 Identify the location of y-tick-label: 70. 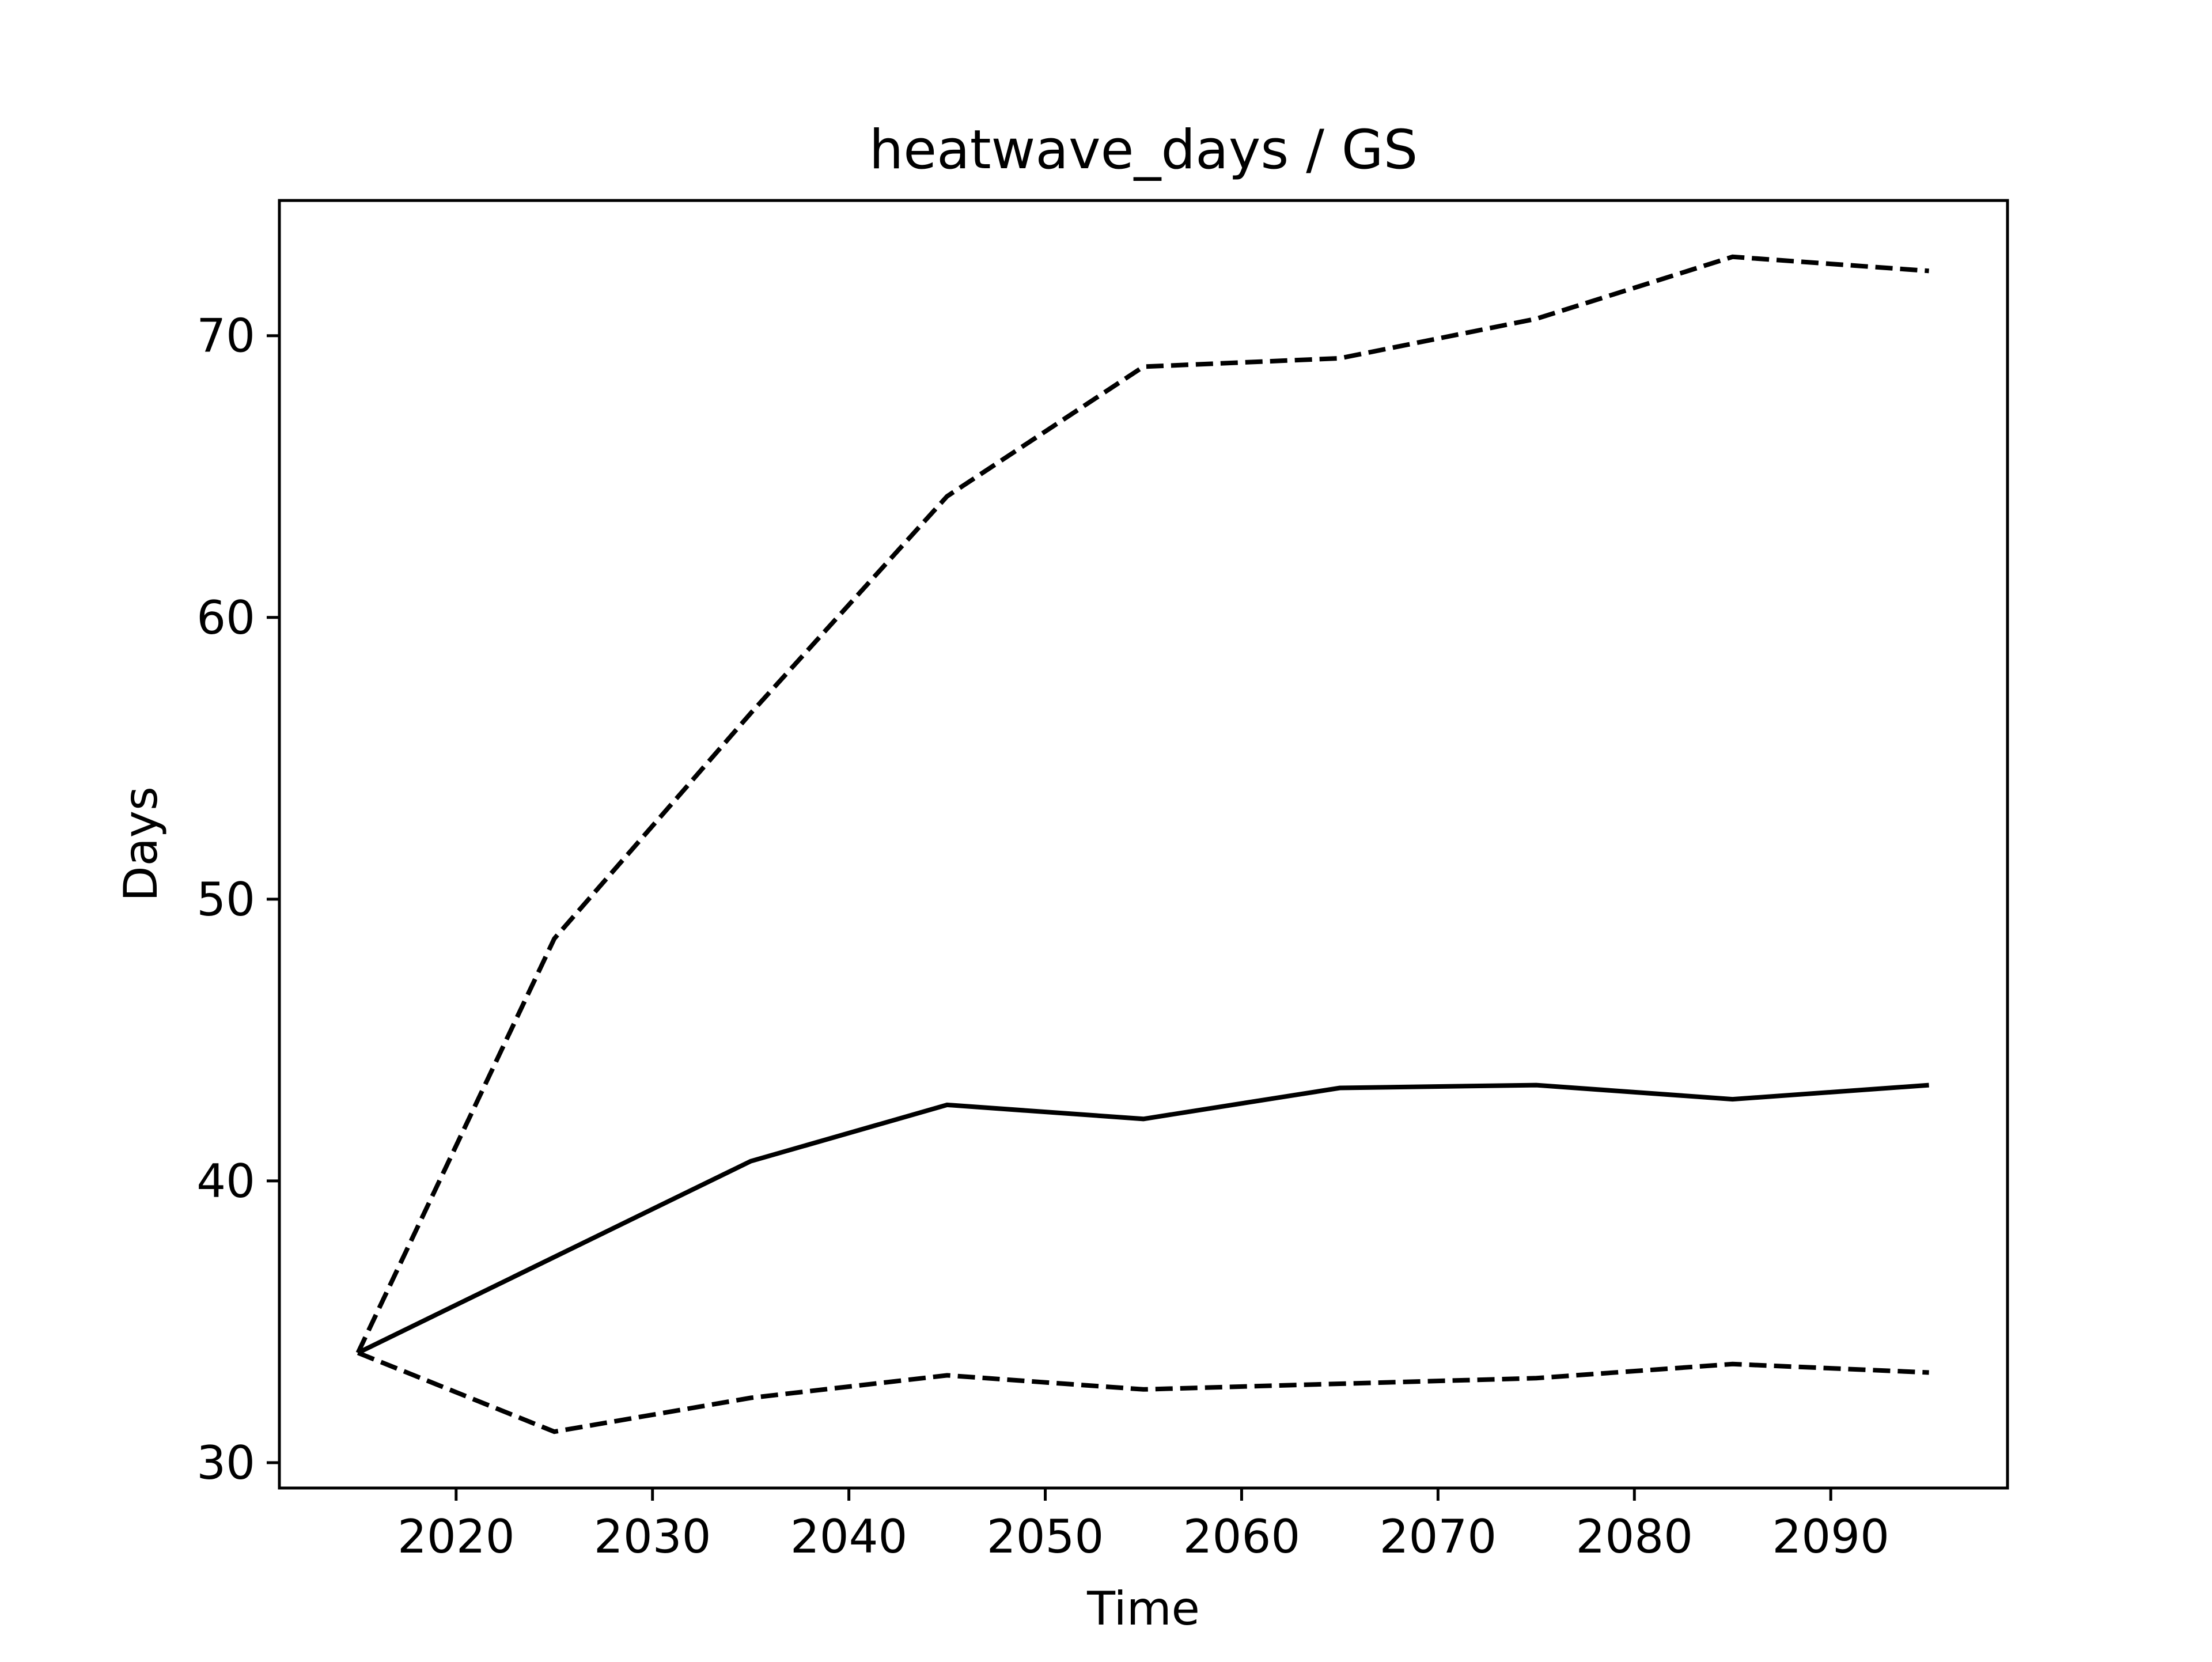
(225, 336).